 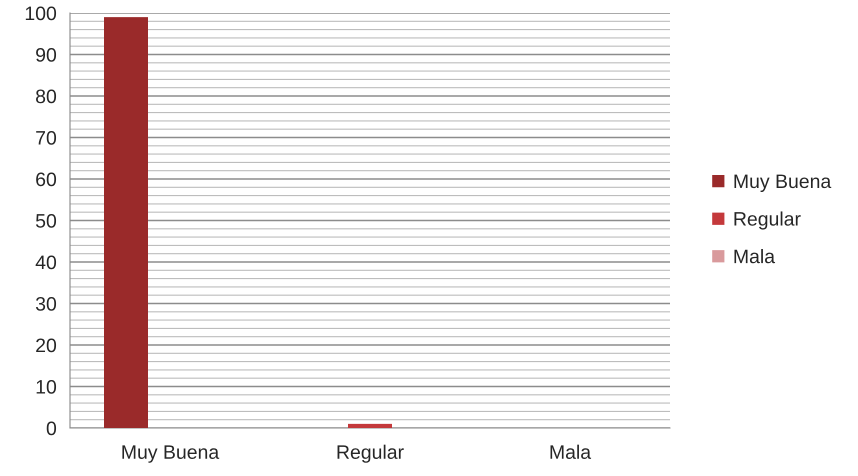 I want to click on x-tick-label: Mala, so click(x=571, y=451).